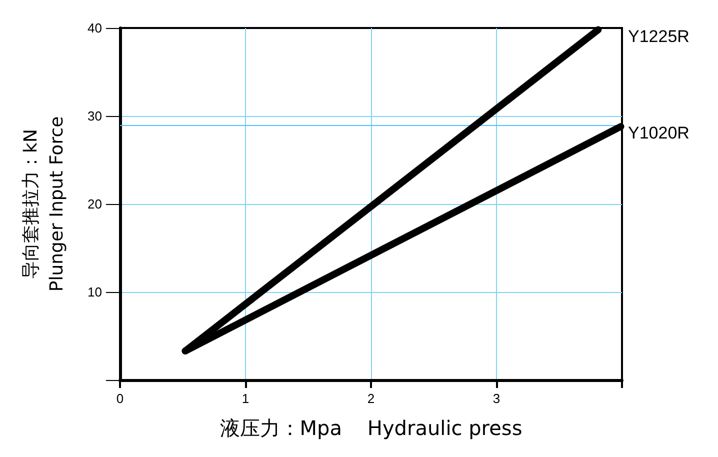 The height and width of the screenshot is (457, 718). I want to click on x-tick-label: 3, so click(496, 398).